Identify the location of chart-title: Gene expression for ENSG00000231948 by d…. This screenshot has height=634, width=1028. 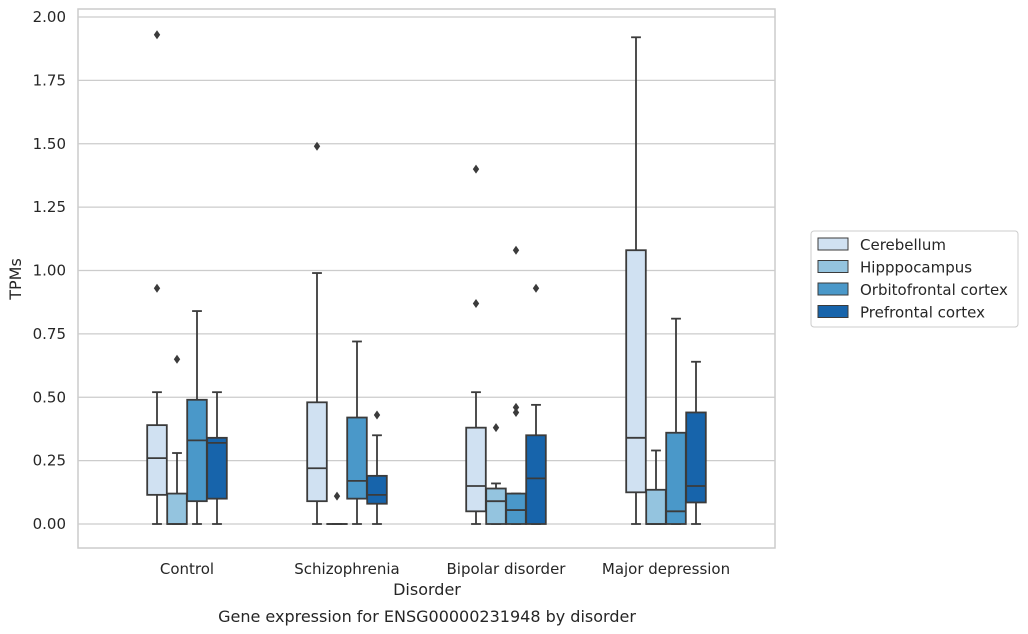
(427, 616).